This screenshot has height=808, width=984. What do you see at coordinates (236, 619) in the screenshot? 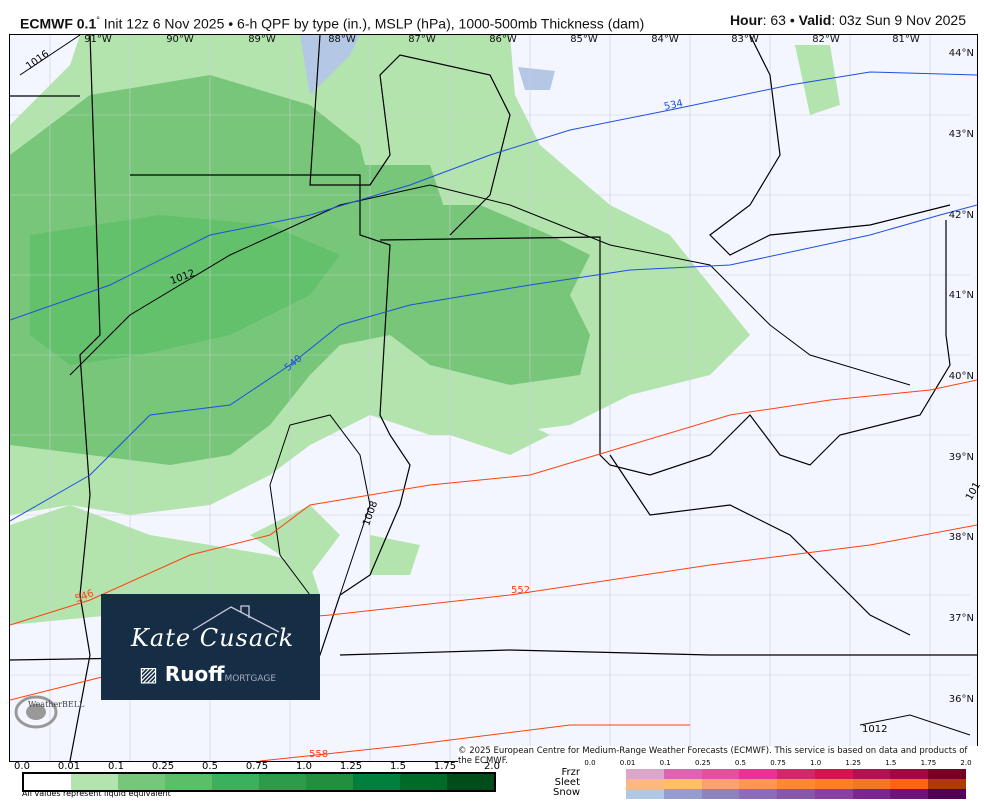
I see `house-roof-icon` at bounding box center [236, 619].